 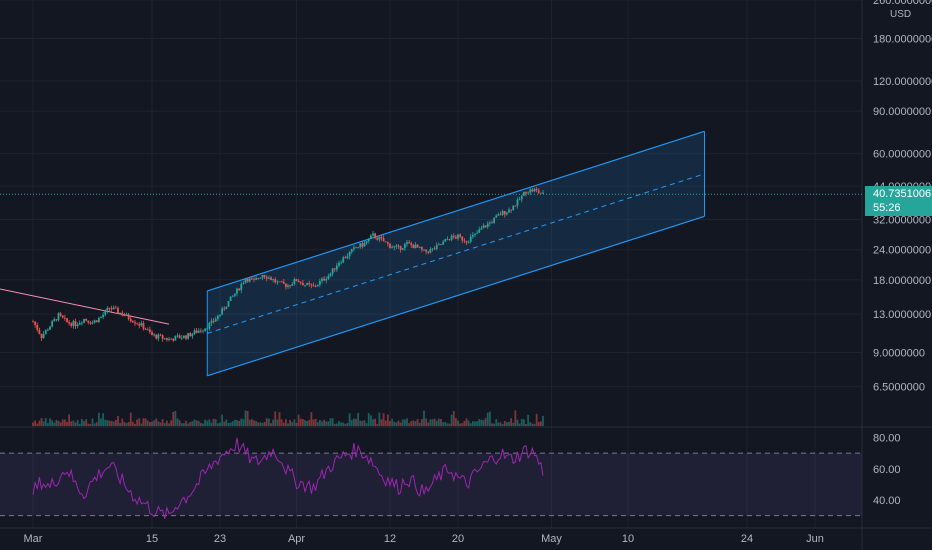 I want to click on price-tick-label: 24.0000000, so click(x=902, y=251).